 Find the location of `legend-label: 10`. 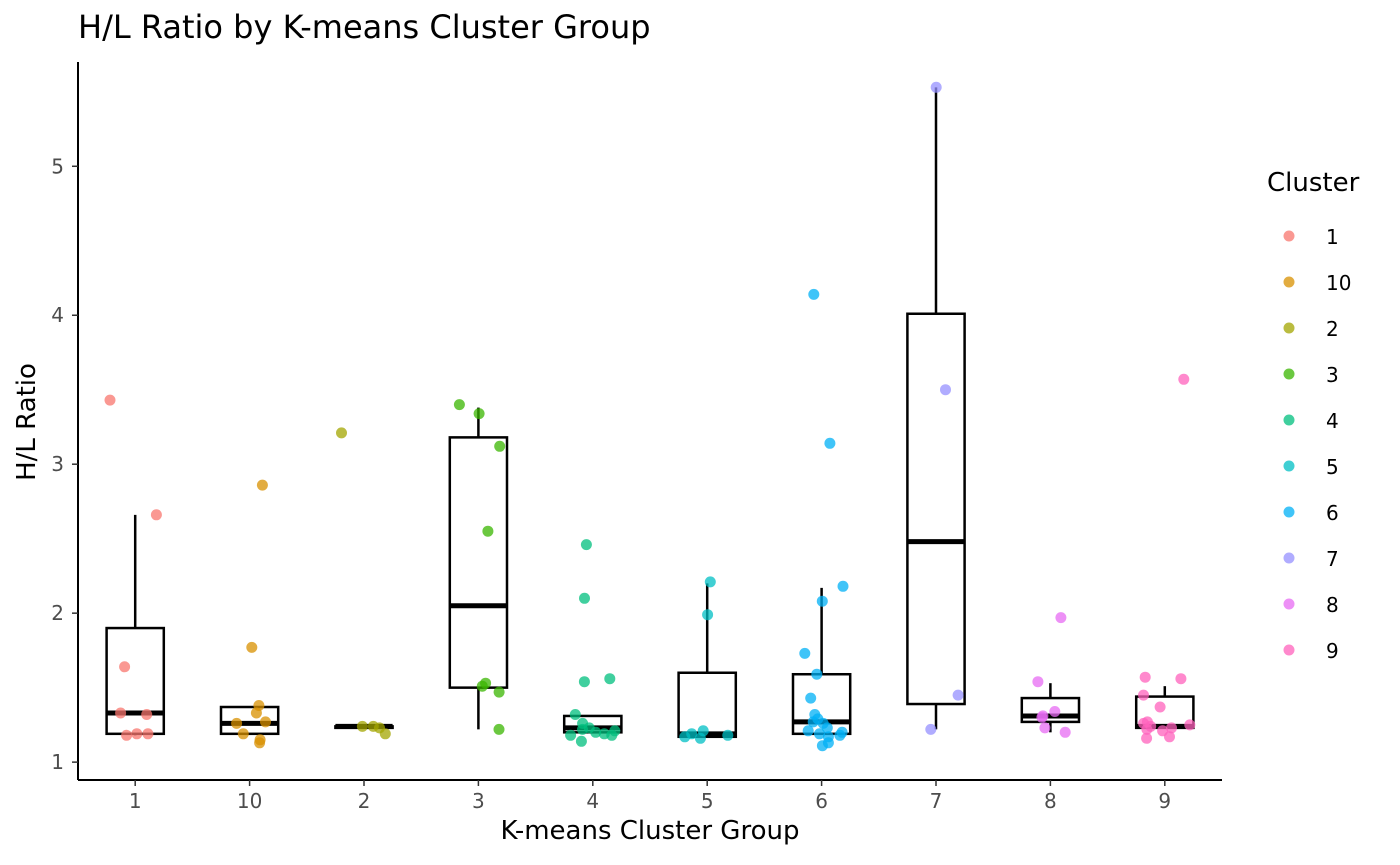

legend-label: 10 is located at coordinates (1338, 283).